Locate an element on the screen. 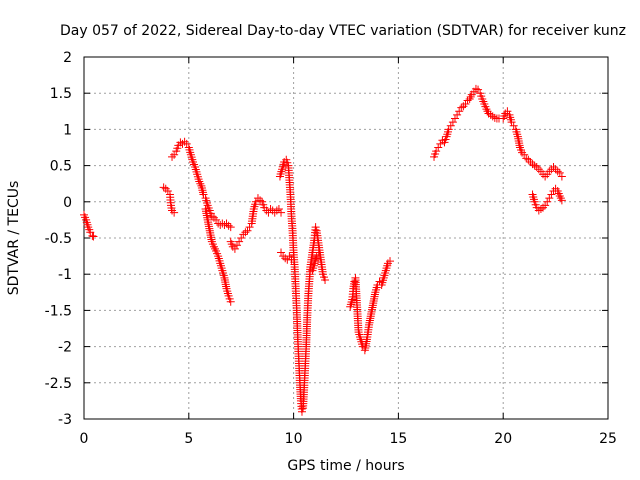 This screenshot has width=640, height=480. y-tick-label: -1.5 is located at coordinates (58, 311).